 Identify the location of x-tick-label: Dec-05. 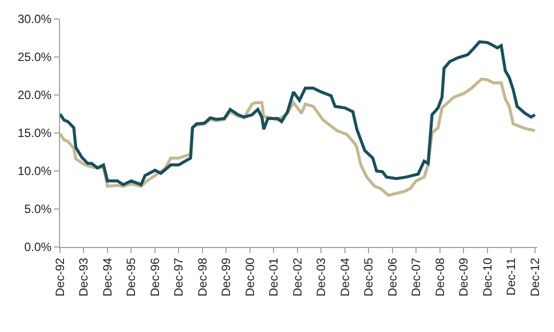
(369, 276).